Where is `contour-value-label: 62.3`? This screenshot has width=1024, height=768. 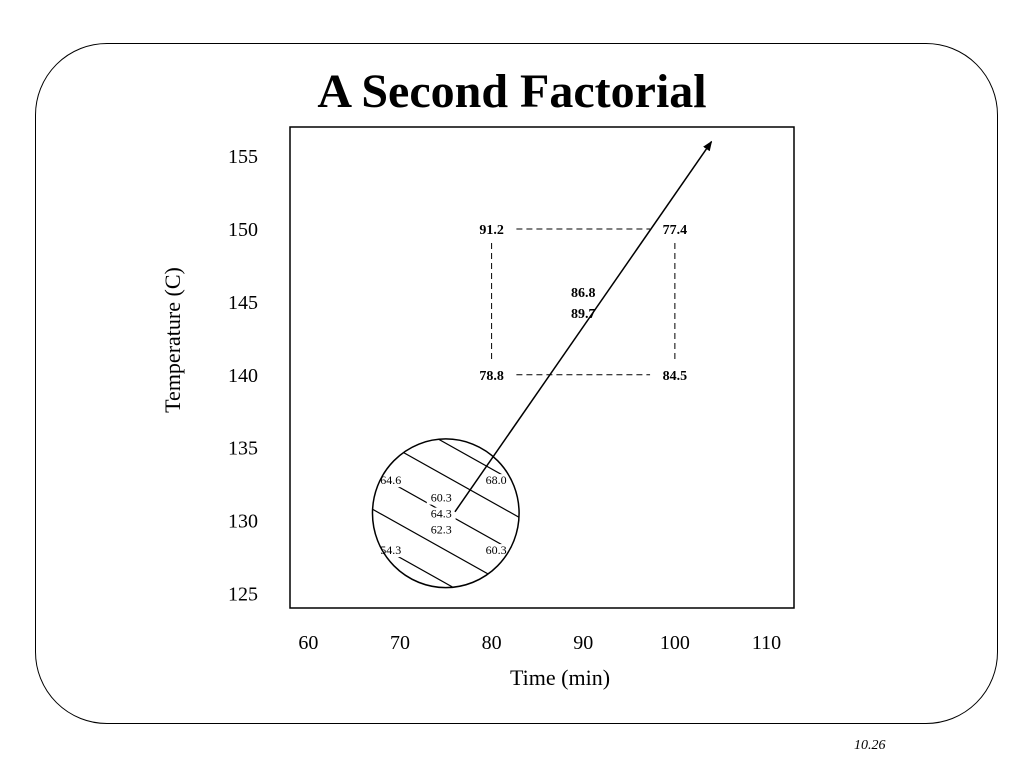
contour-value-label: 62.3 is located at coordinates (441, 530).